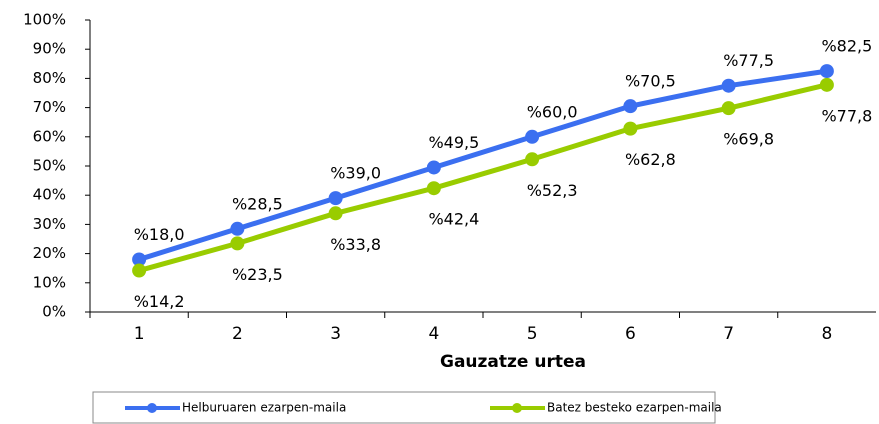 The height and width of the screenshot is (424, 879). What do you see at coordinates (748, 139) in the screenshot?
I see `data-label: %69,8` at bounding box center [748, 139].